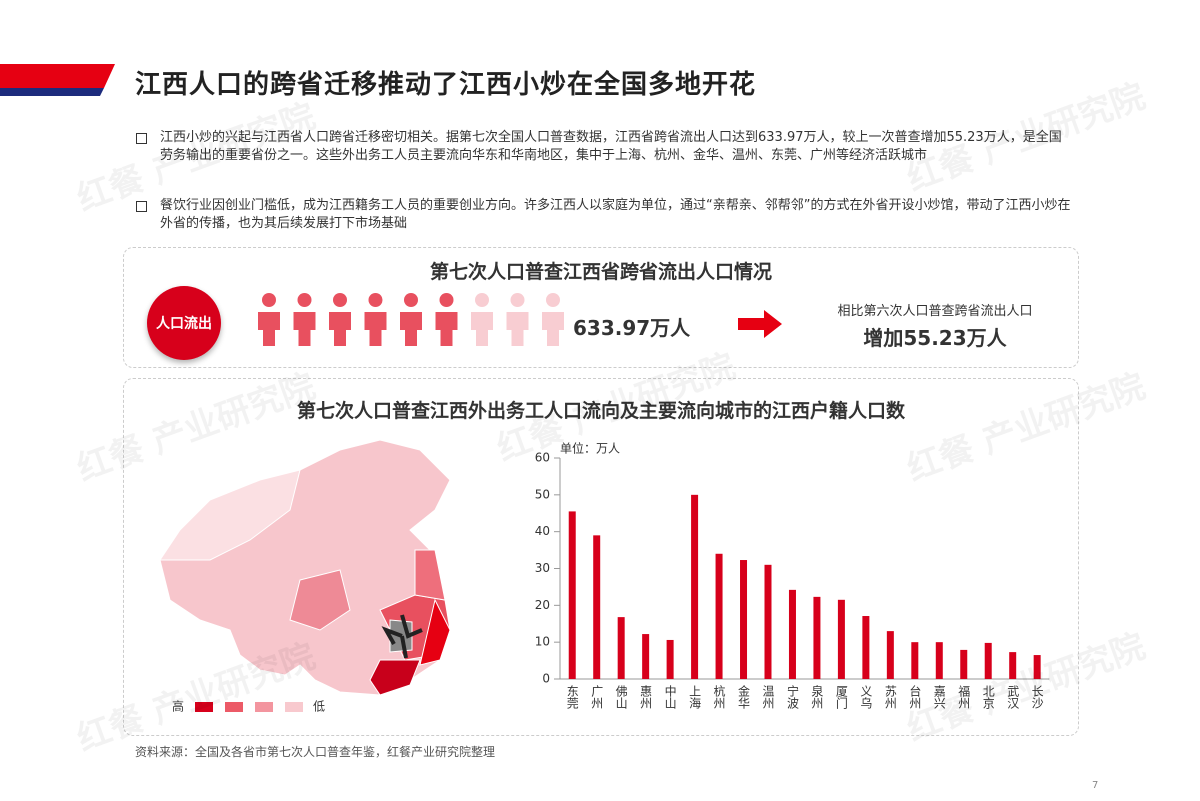 This screenshot has width=1200, height=801. I want to click on map: 高 低, so click(305, 576).